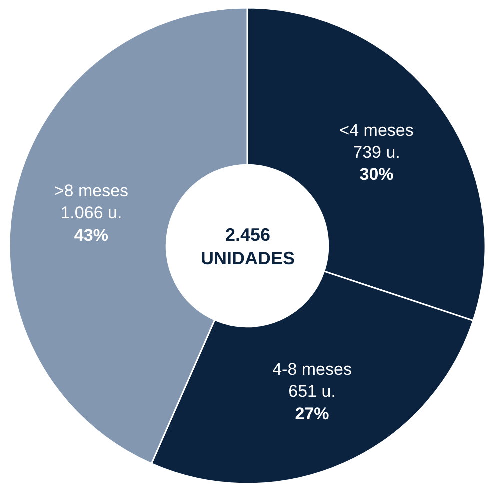 The height and width of the screenshot is (488, 489). I want to click on slice-label: 4-8 meses, so click(312, 370).